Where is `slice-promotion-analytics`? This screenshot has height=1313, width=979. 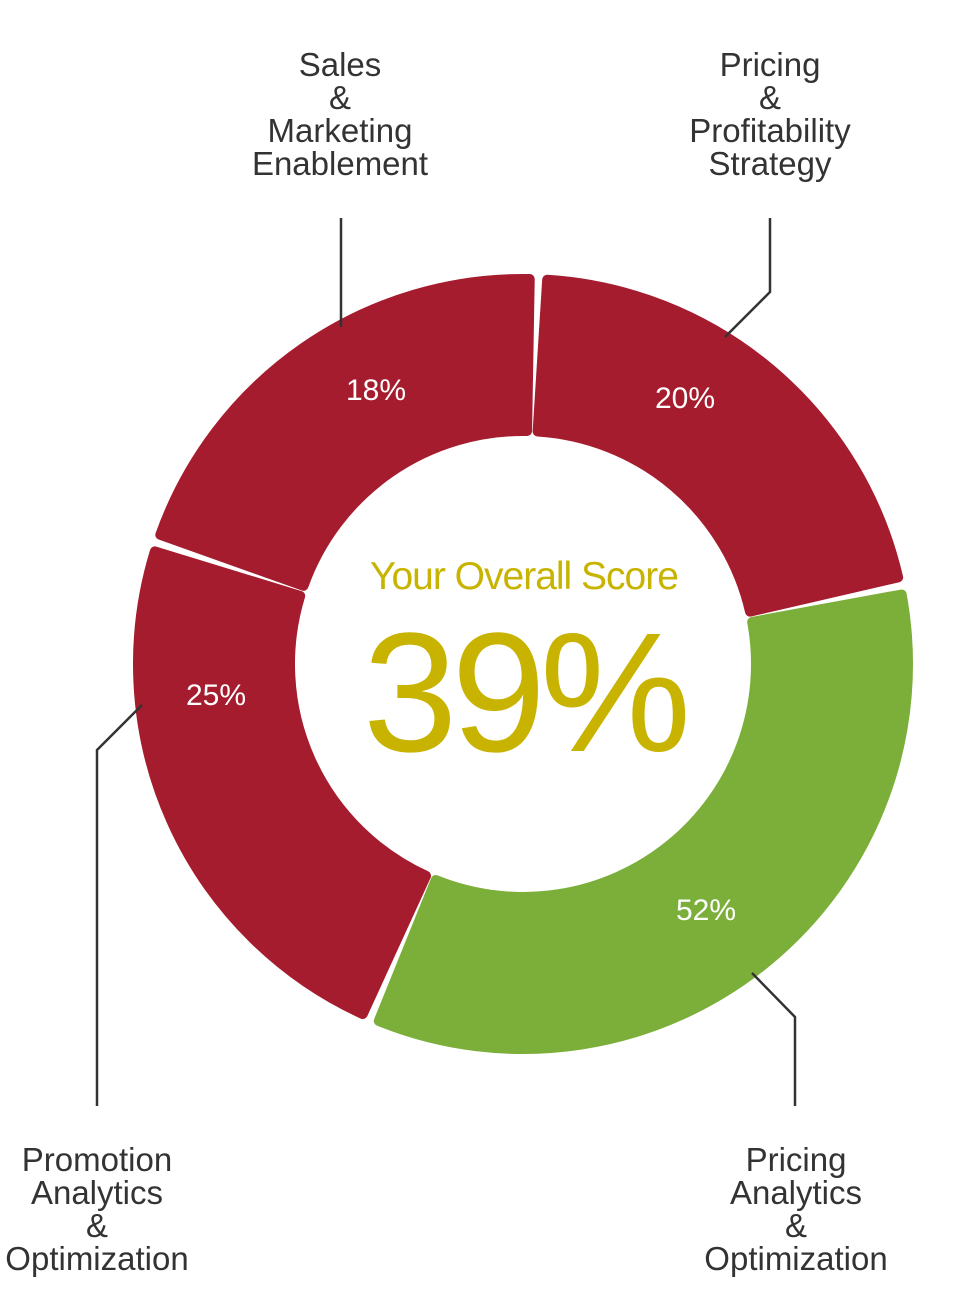
slice-promotion-analytics is located at coordinates (282, 783).